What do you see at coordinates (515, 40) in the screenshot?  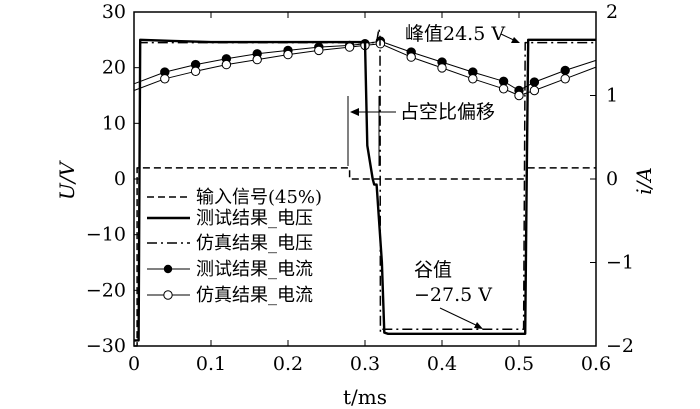 I see `annotation-peak-arrowhead` at bounding box center [515, 40].